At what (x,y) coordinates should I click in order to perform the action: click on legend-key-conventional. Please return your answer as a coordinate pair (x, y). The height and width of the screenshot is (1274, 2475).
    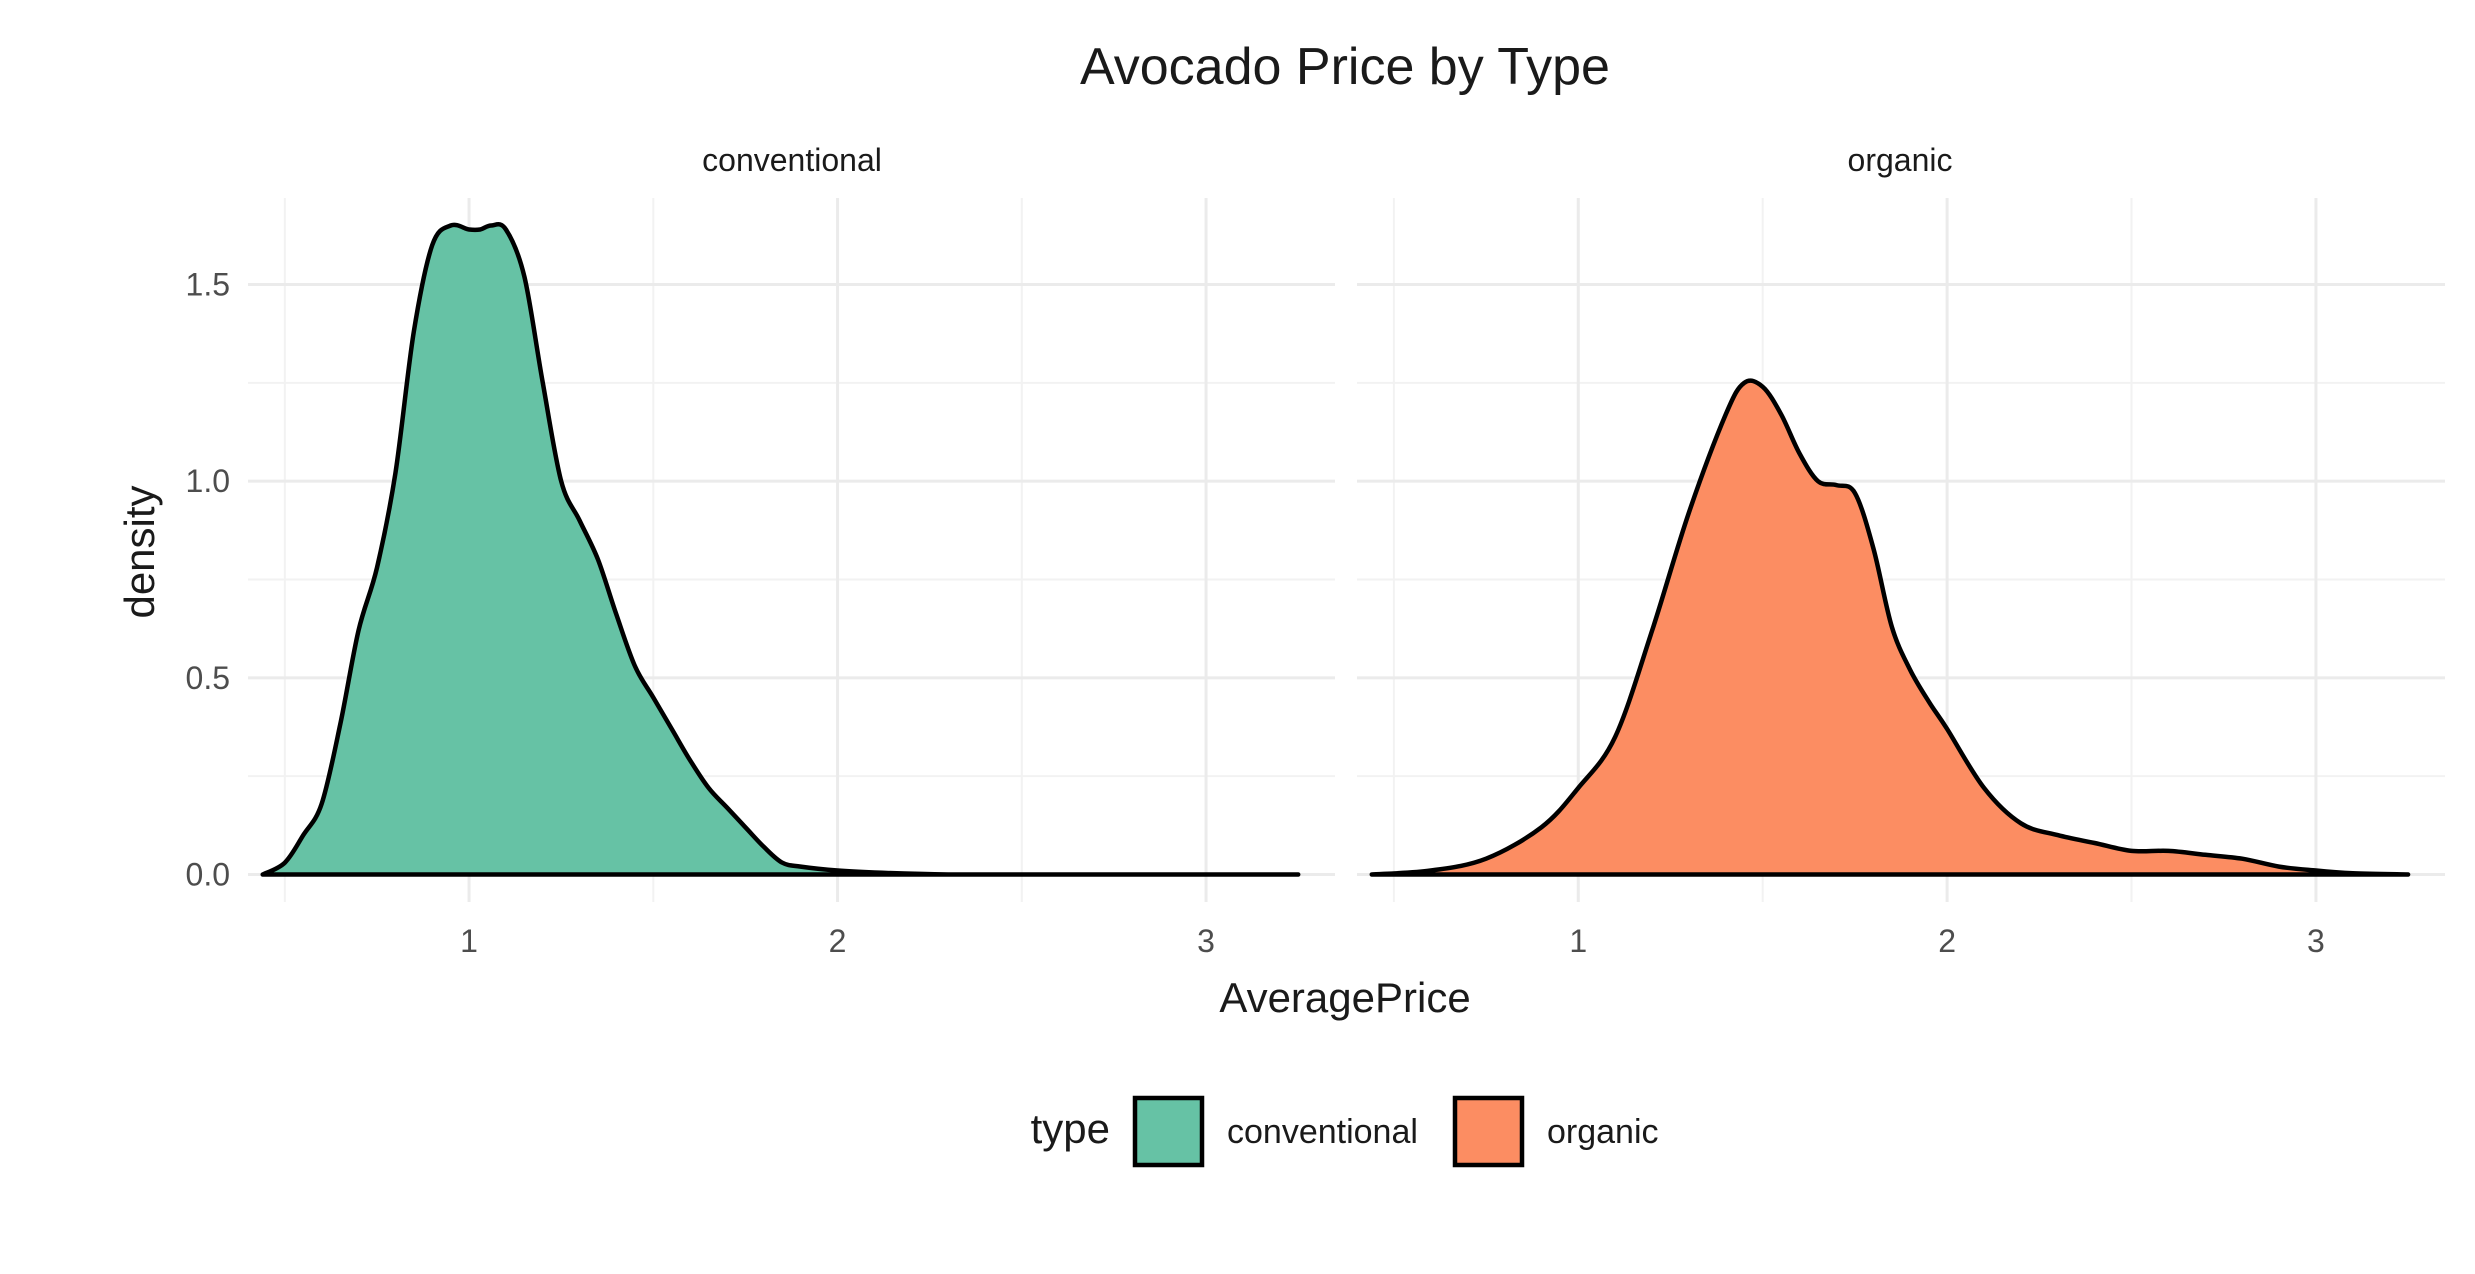
    Looking at the image, I should click on (1168, 1131).